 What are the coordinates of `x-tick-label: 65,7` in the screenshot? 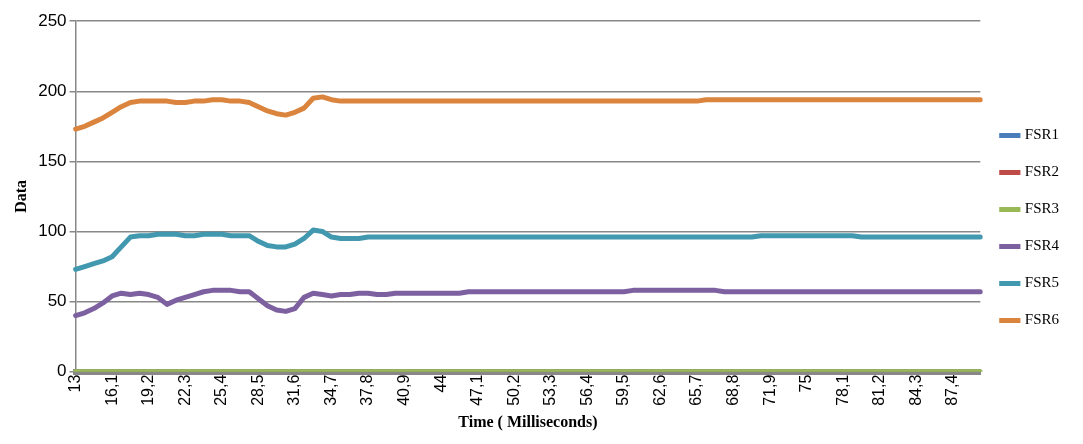 It's located at (696, 390).